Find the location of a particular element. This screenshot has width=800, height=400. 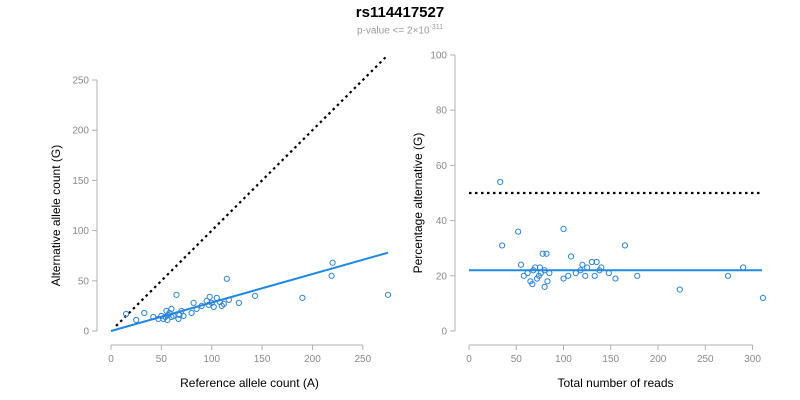

x-axis-title: Reference allele count (A) is located at coordinates (249, 383).